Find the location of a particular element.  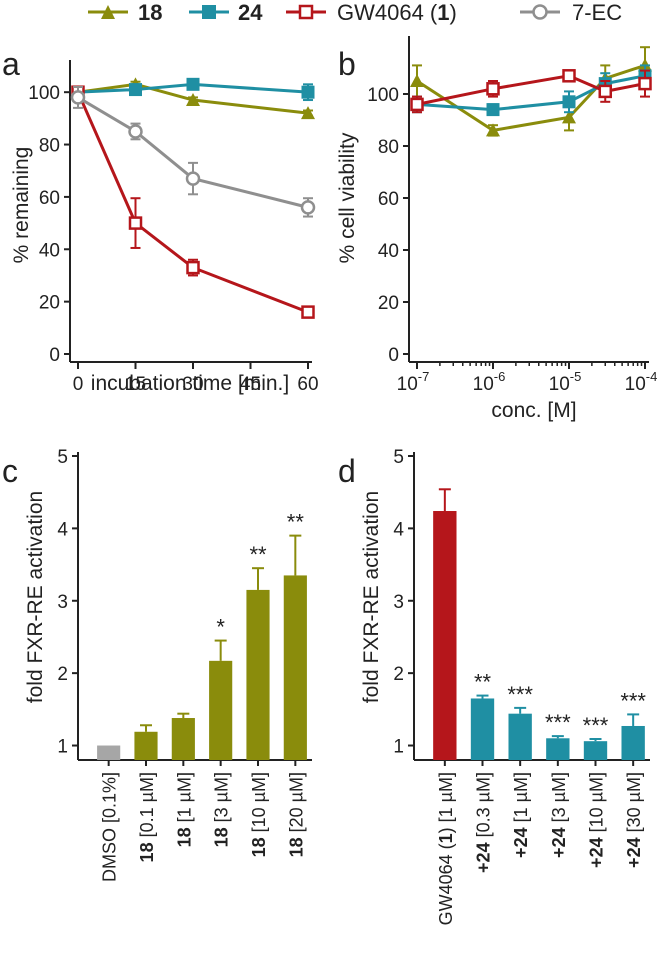

d-category-label: GW4064 (1) [1 µM] is located at coordinates (446, 848).